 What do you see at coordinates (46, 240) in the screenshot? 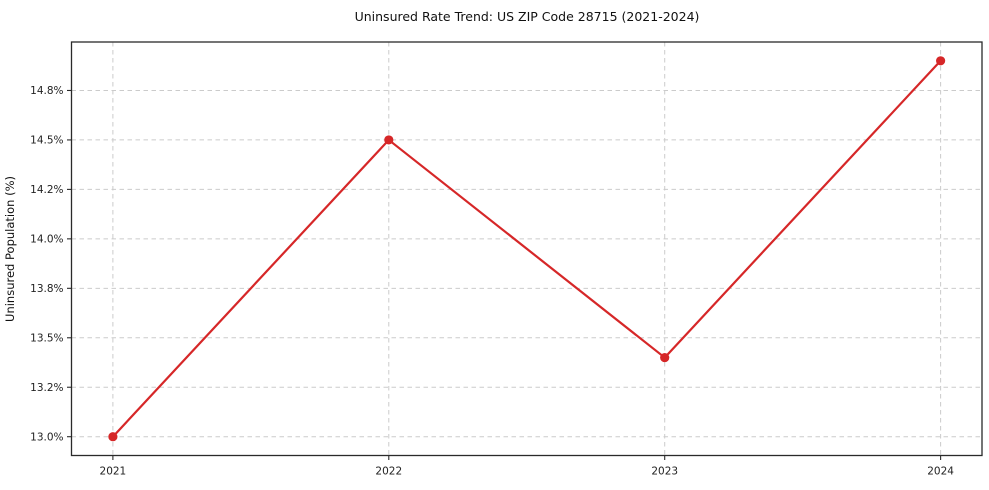
I see `y-tick-label: 14.0%` at bounding box center [46, 240].